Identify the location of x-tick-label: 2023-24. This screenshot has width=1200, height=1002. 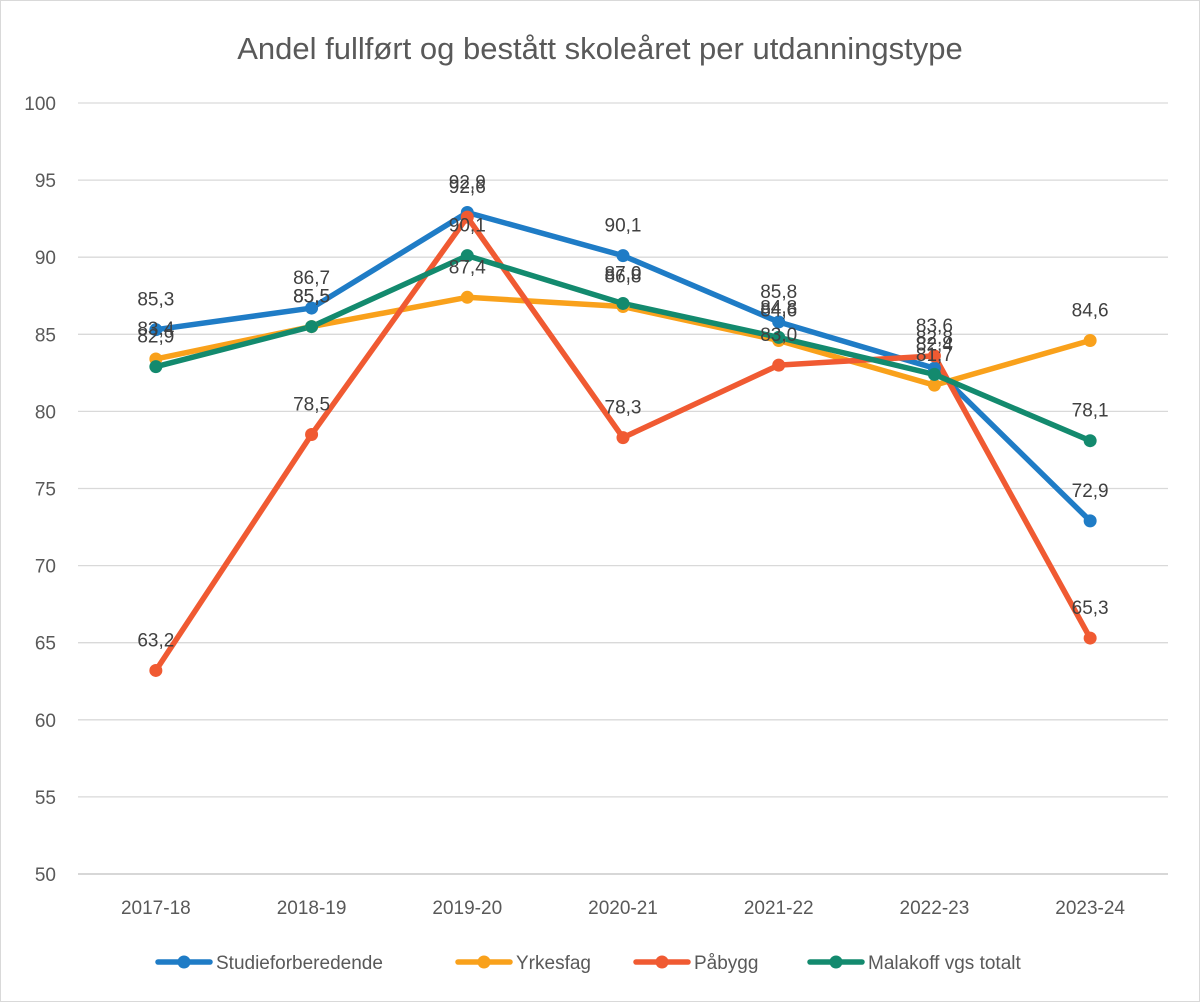
(1090, 908).